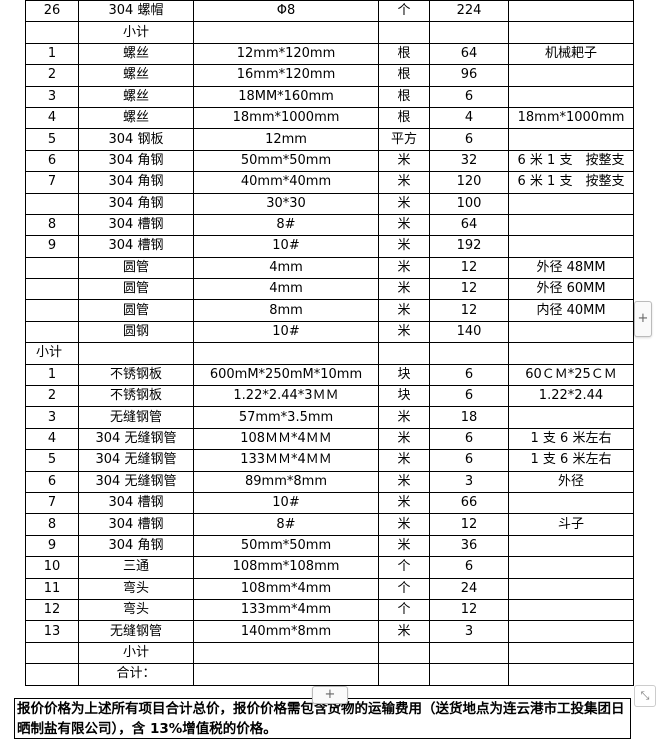  I want to click on cell-quantity: 192, so click(469, 246).